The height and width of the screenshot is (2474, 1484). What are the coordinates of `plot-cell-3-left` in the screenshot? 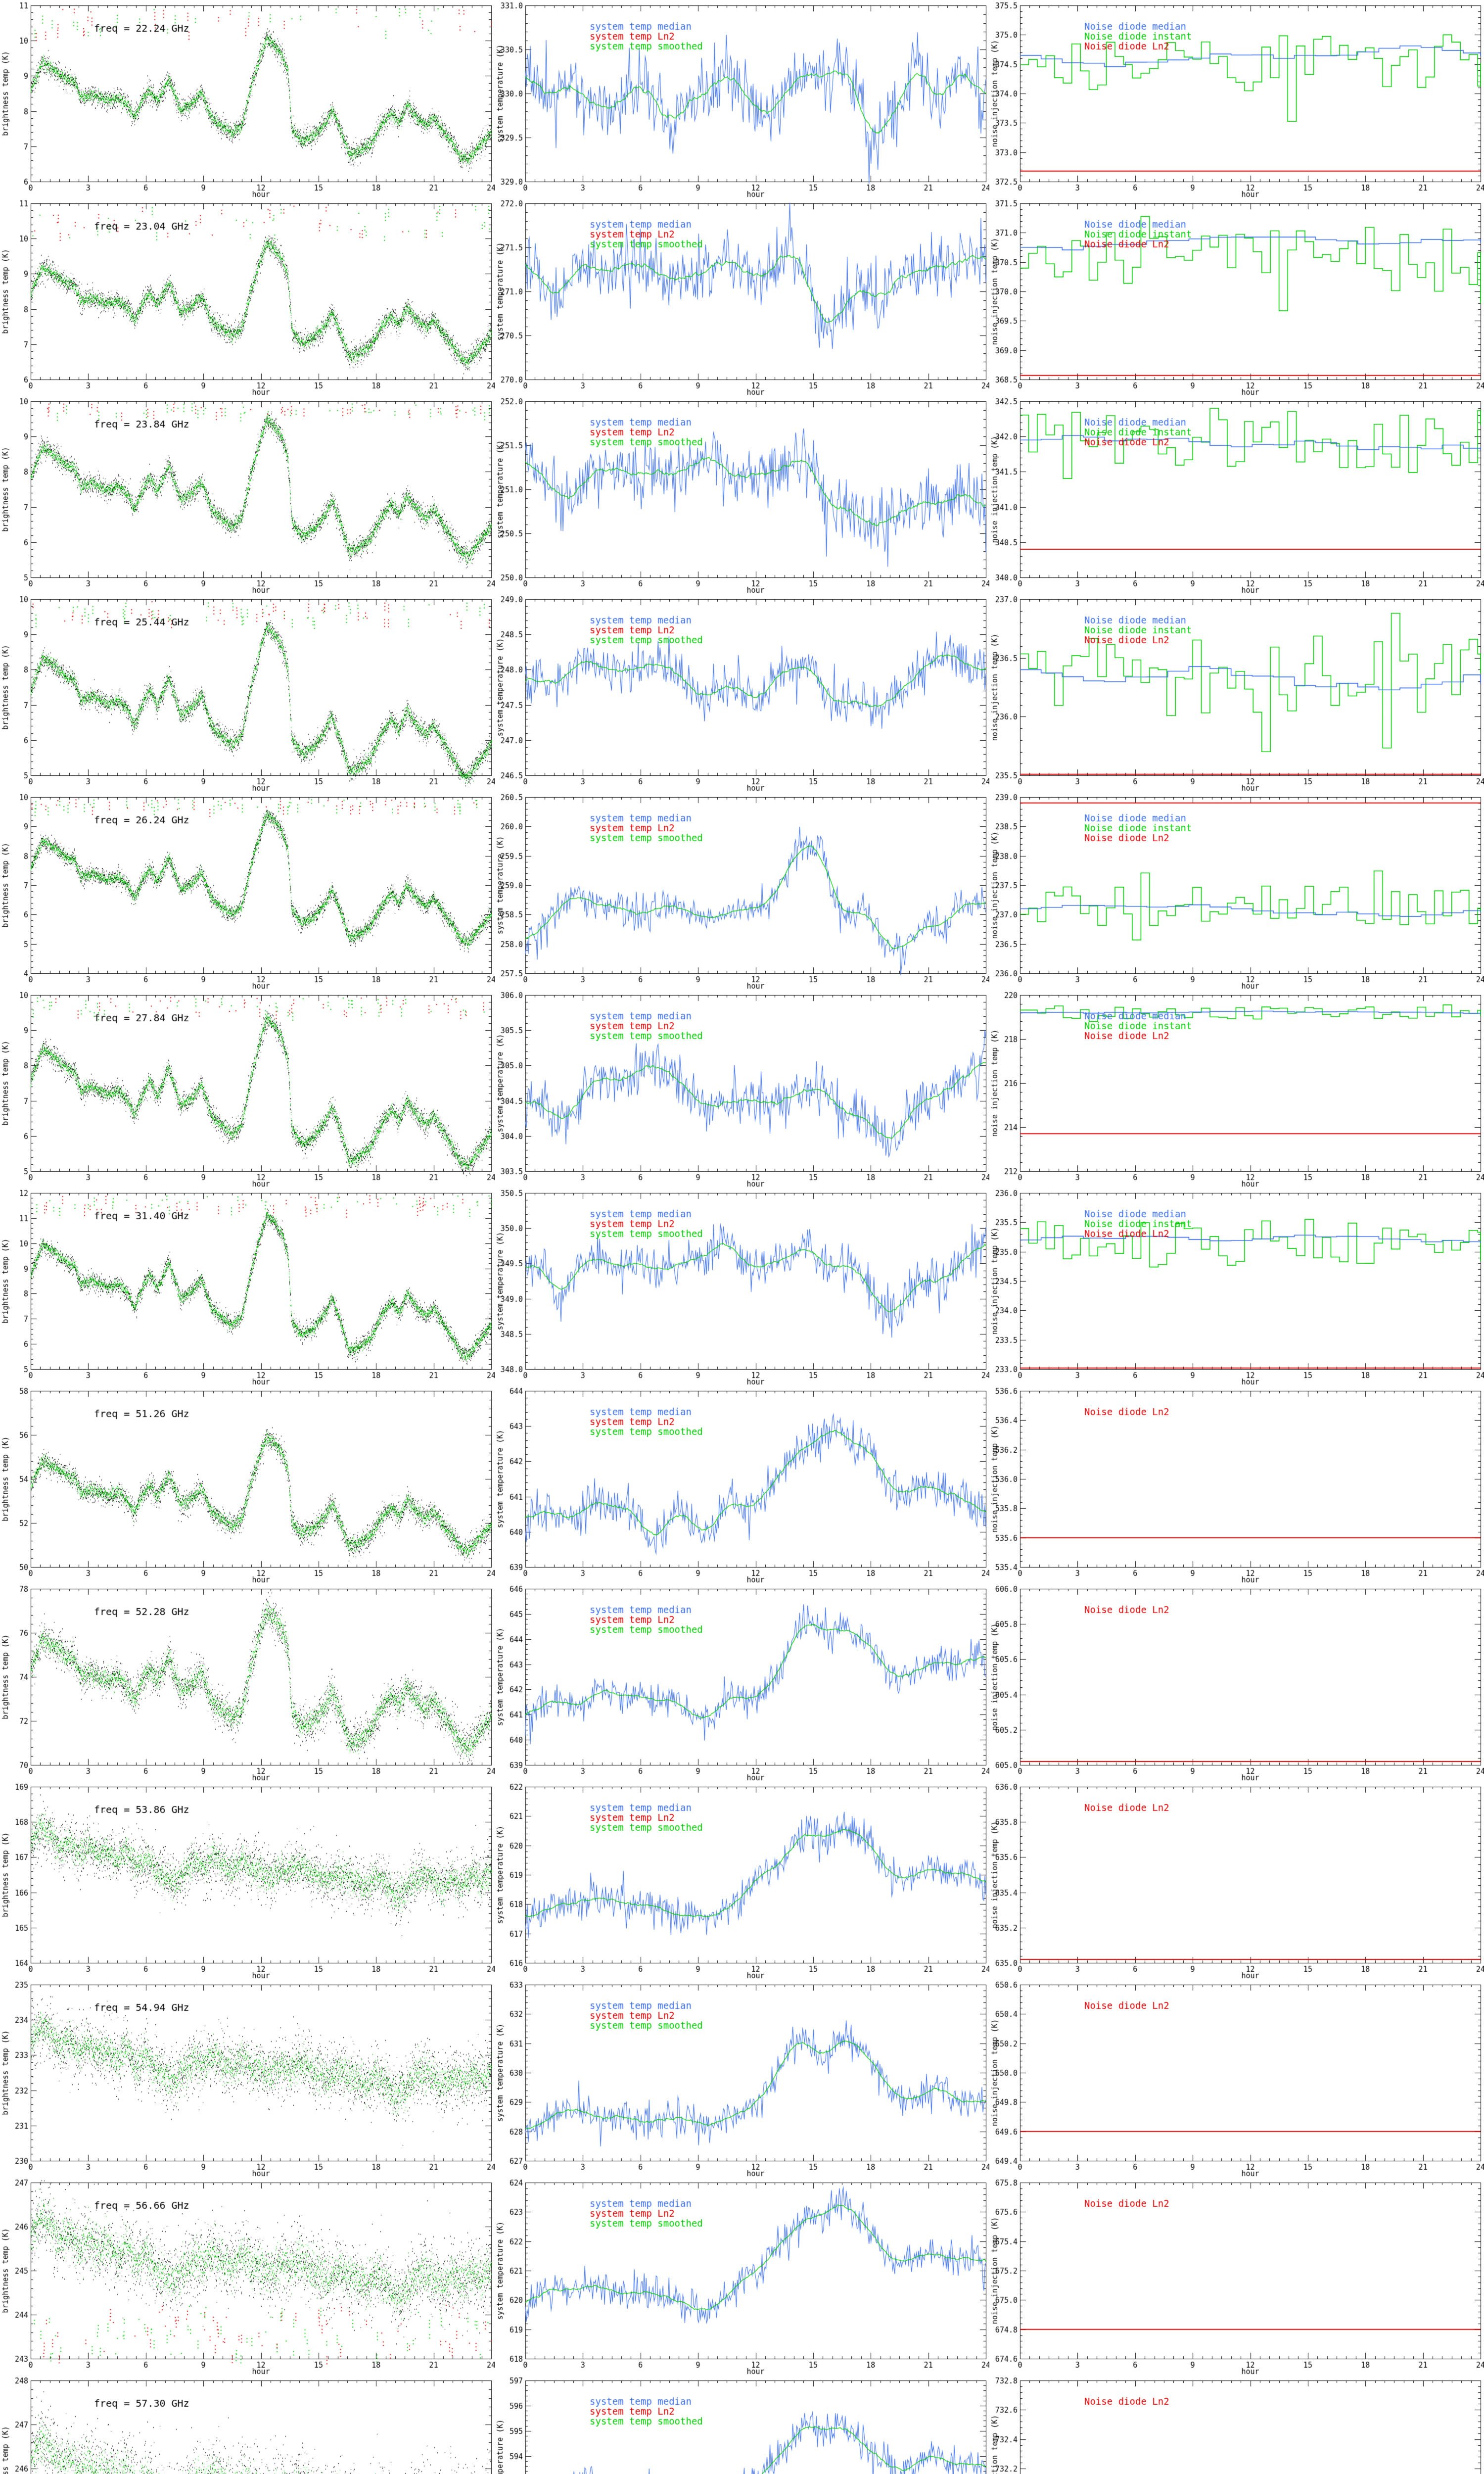 It's located at (247, 495).